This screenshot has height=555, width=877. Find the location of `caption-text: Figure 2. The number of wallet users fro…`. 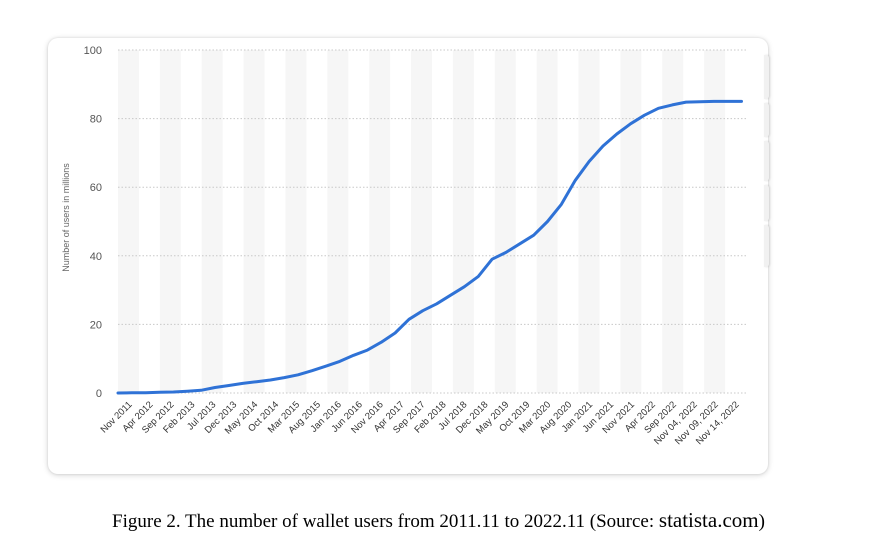

caption-text: Figure 2. The number of wallet users fro… is located at coordinates (385, 521).